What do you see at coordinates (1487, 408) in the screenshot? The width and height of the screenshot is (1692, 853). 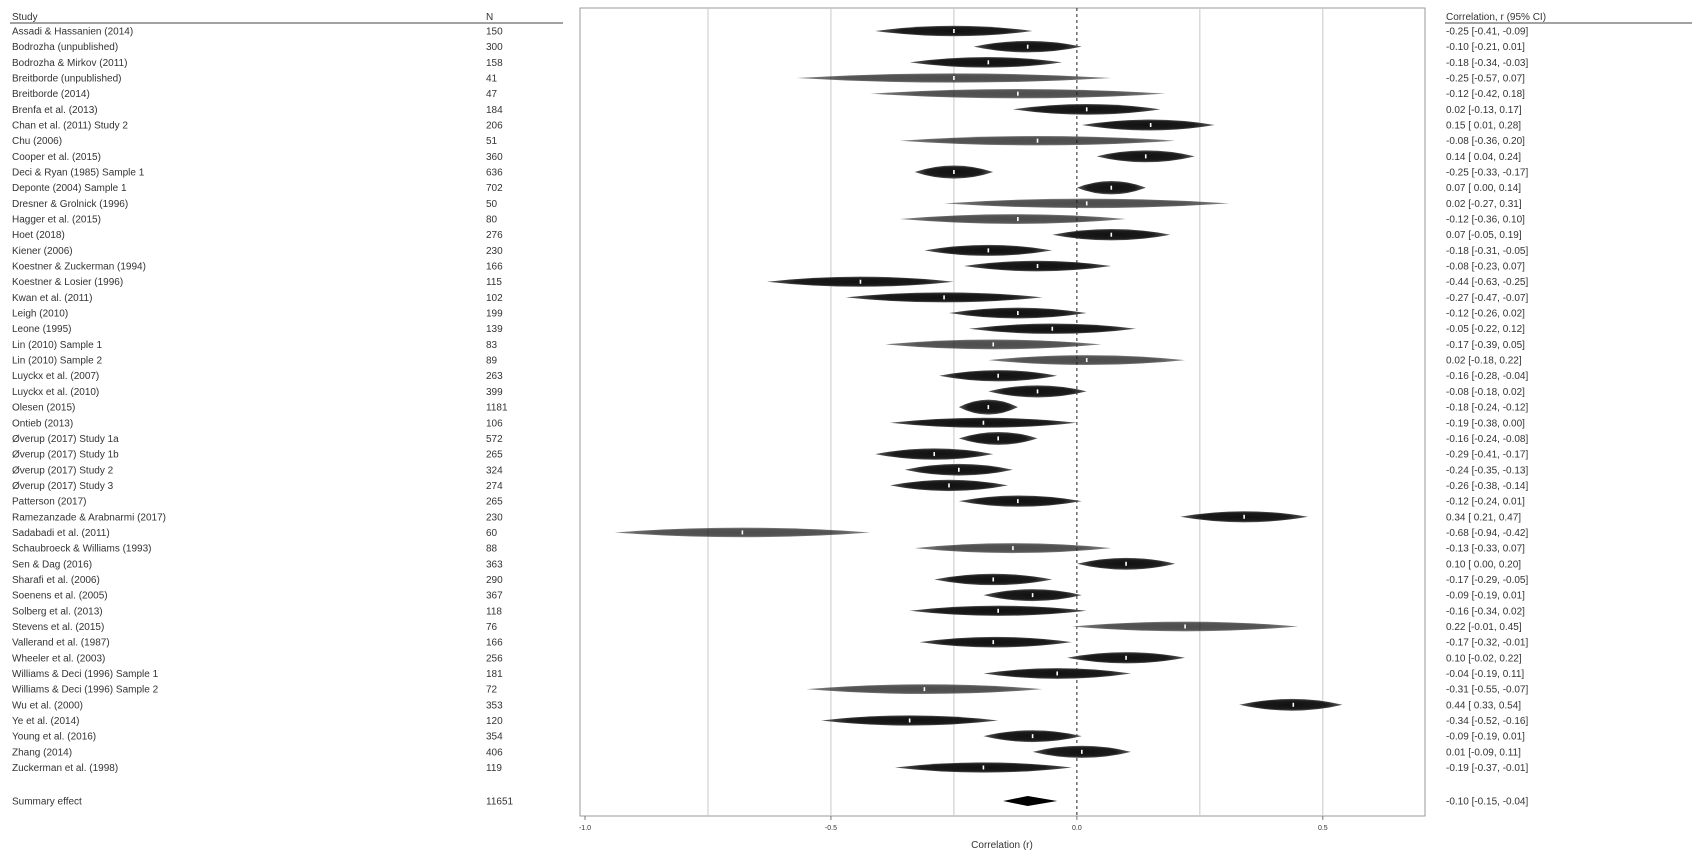 I see `study-ci-text: -0.18 [-0.24, -0.12]` at bounding box center [1487, 408].